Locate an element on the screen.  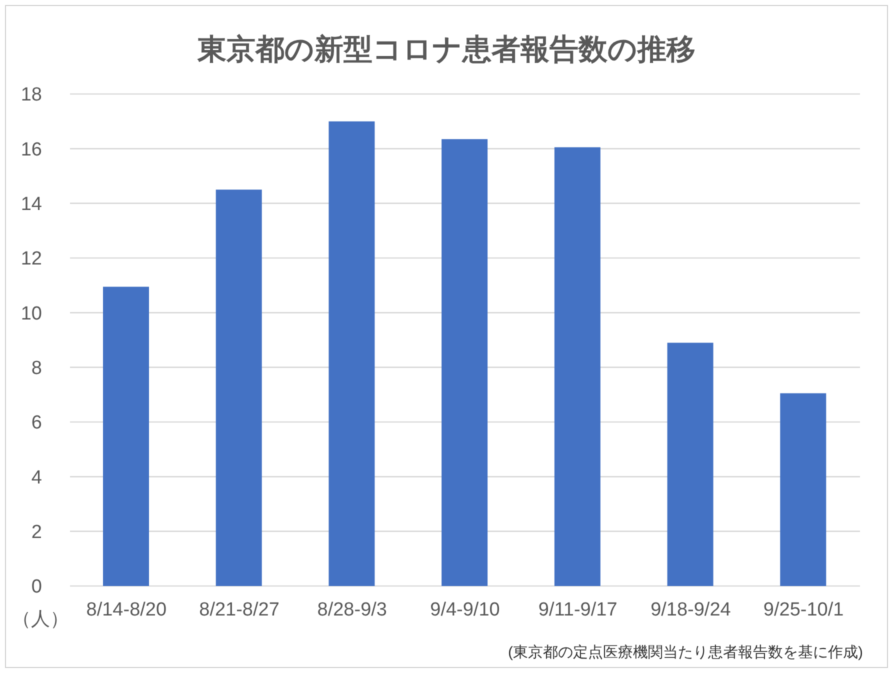
y-tick-label: 16 is located at coordinates (31, 149).